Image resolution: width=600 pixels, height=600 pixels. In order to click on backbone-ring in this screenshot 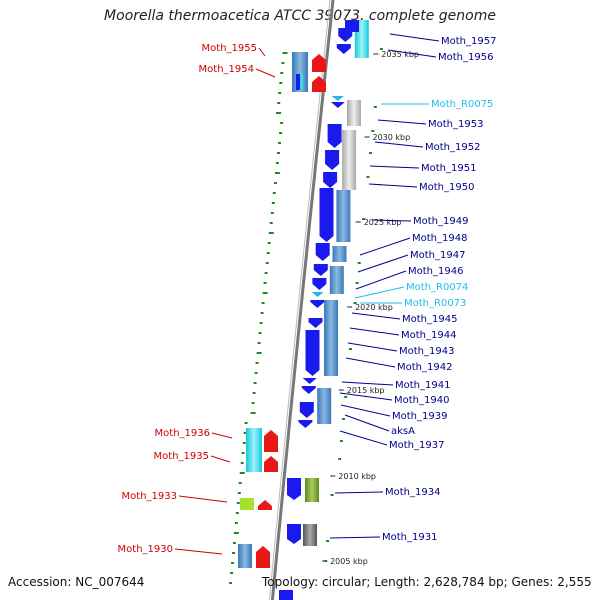, I will do `click(302, 300)`.